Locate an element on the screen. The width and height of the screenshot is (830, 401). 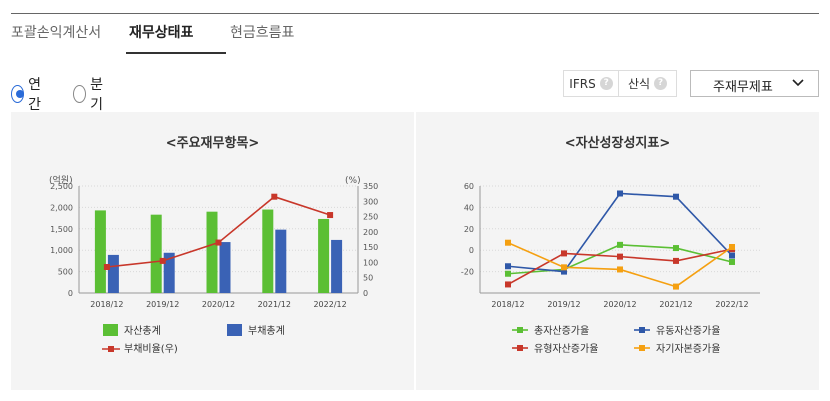
y-tick-label: 0 is located at coordinates (471, 250).